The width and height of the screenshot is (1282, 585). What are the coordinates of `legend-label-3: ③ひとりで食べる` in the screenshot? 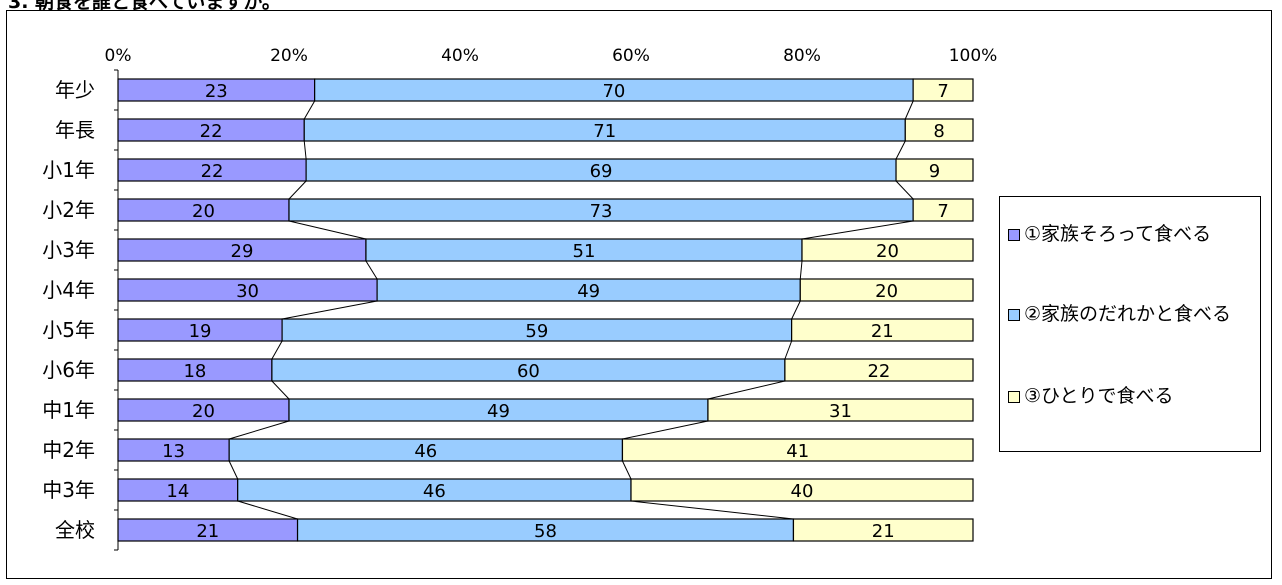 It's located at (1099, 396).